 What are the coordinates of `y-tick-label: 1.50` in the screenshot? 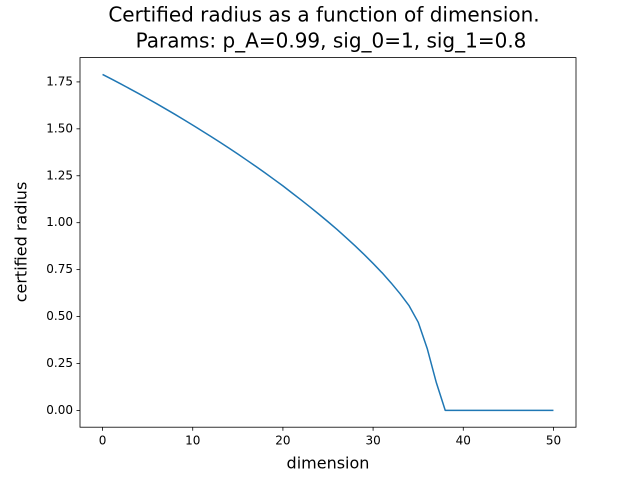 It's located at (59, 128).